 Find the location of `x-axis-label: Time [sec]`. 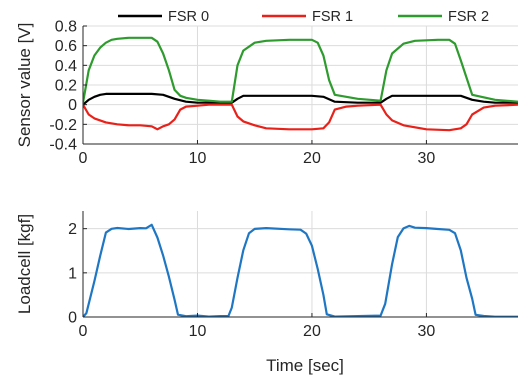

x-axis-label: Time [sec] is located at coordinates (305, 365).